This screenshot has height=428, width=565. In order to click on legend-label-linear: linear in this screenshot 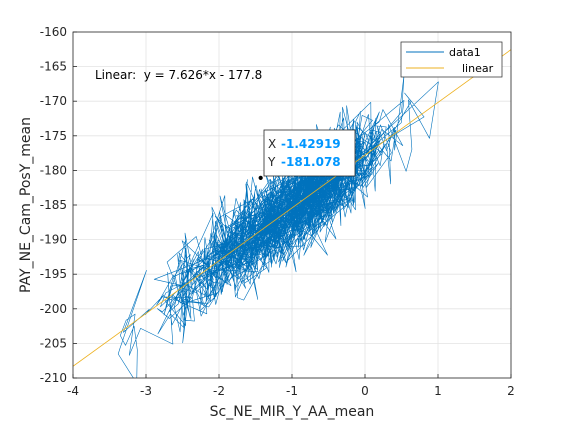, I will do `click(478, 68)`.